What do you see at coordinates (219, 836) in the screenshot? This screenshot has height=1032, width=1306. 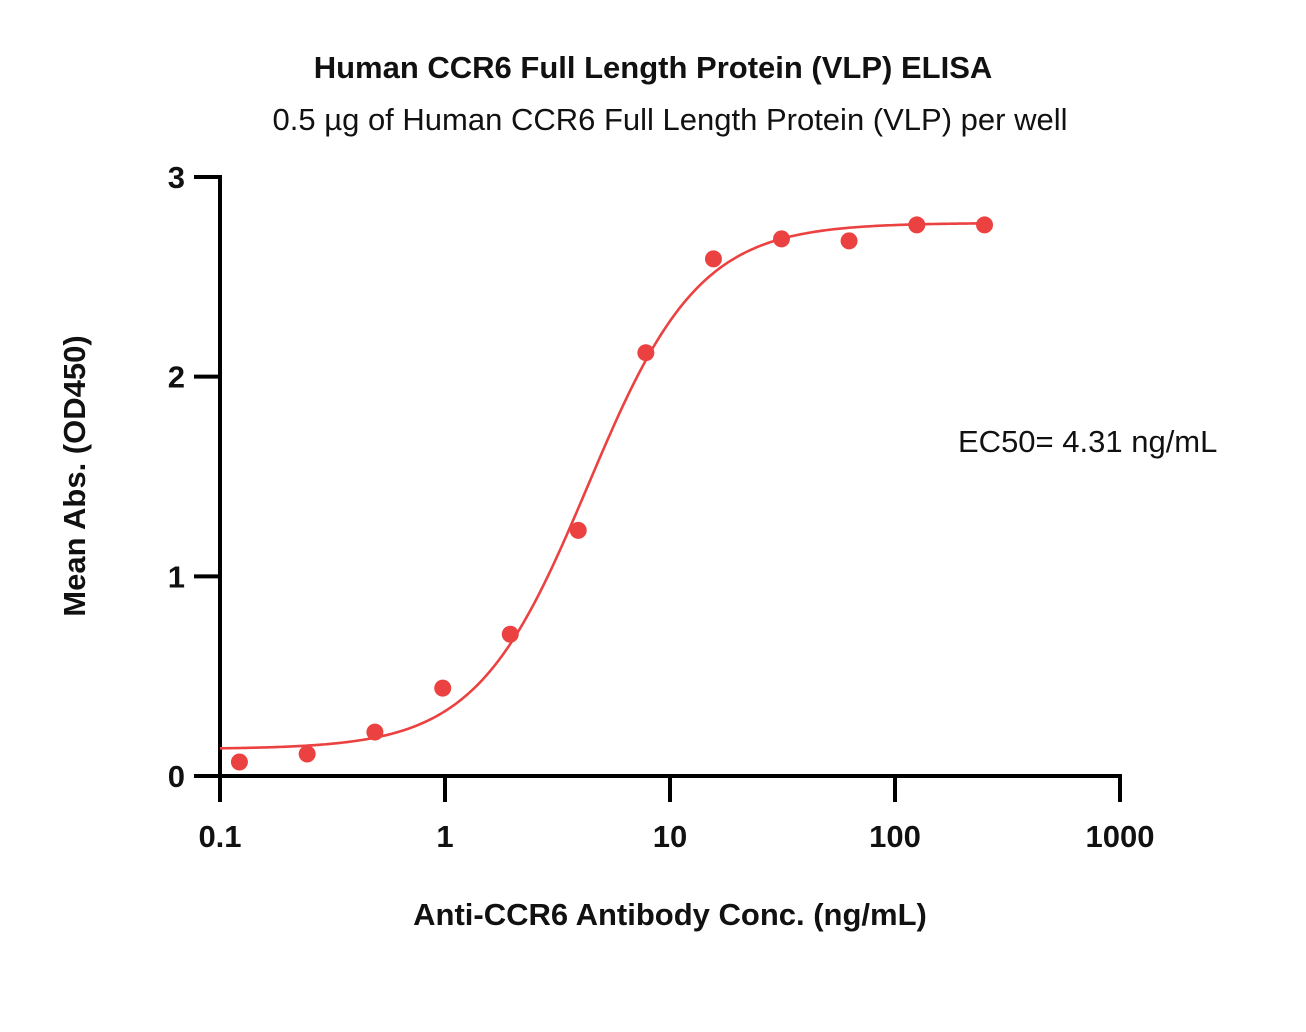 I see `x-tick-label: 0.1` at bounding box center [219, 836].